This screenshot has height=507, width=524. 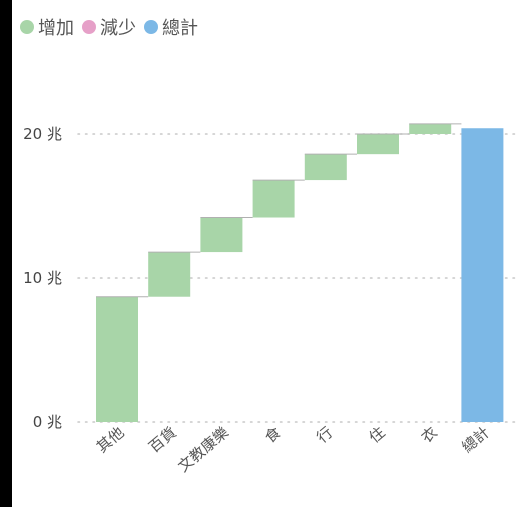 I want to click on x-tick-label: 百貨, so click(x=162, y=439).